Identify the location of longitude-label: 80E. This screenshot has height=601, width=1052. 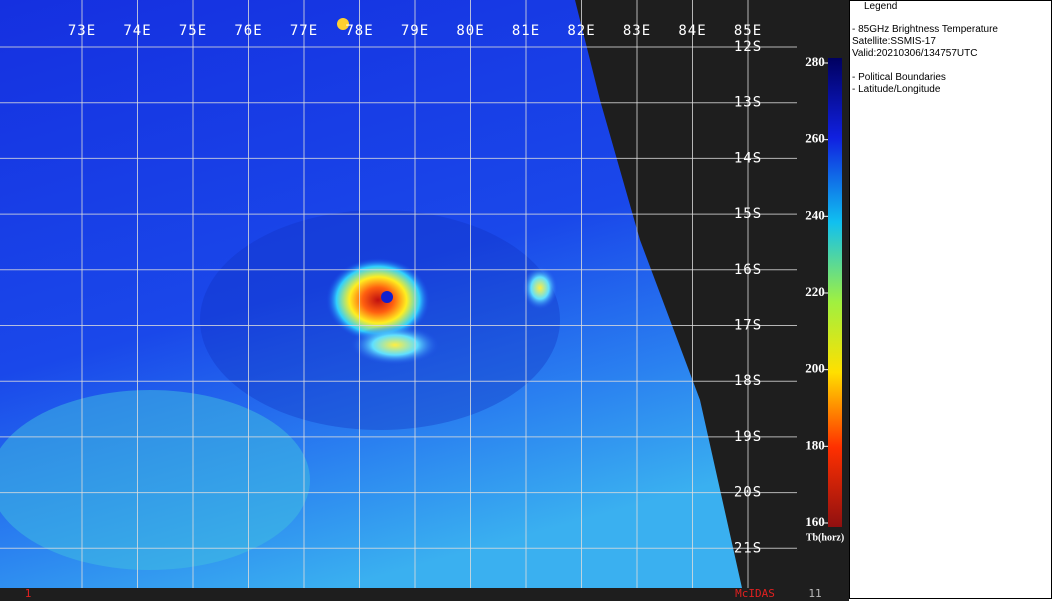
(470, 31).